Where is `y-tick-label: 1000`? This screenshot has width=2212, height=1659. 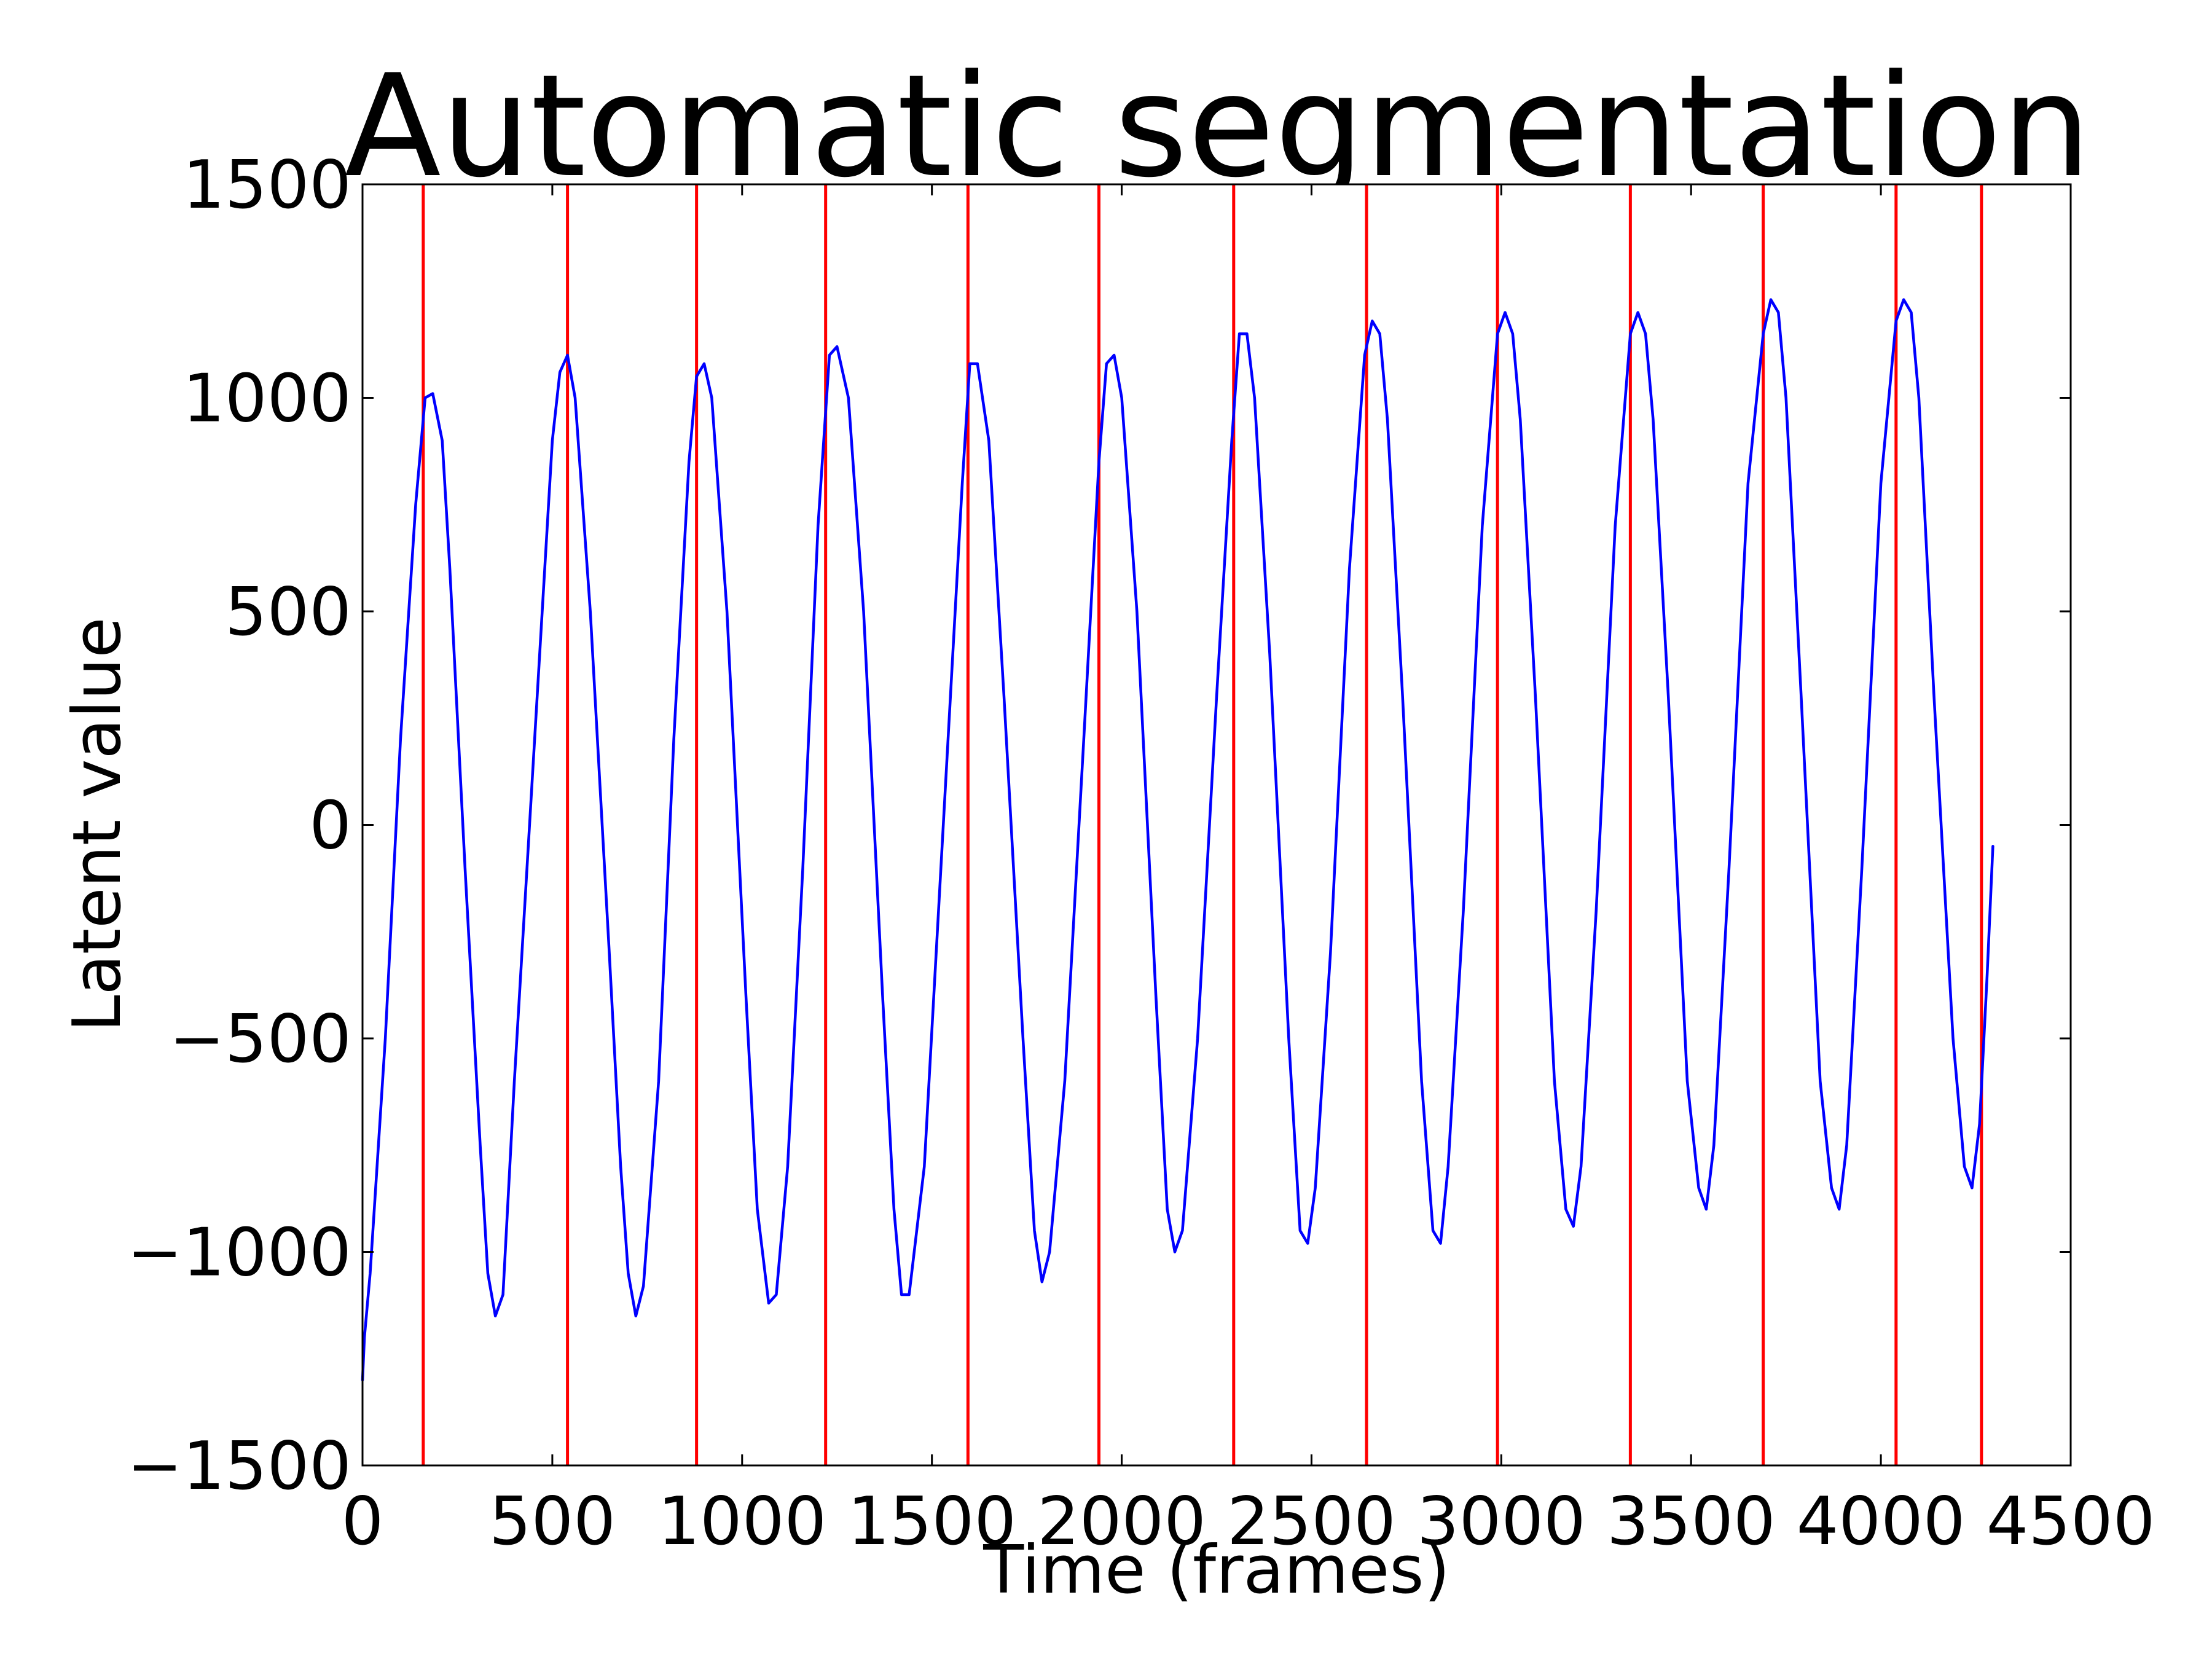
y-tick-label: 1000 is located at coordinates (266, 399).